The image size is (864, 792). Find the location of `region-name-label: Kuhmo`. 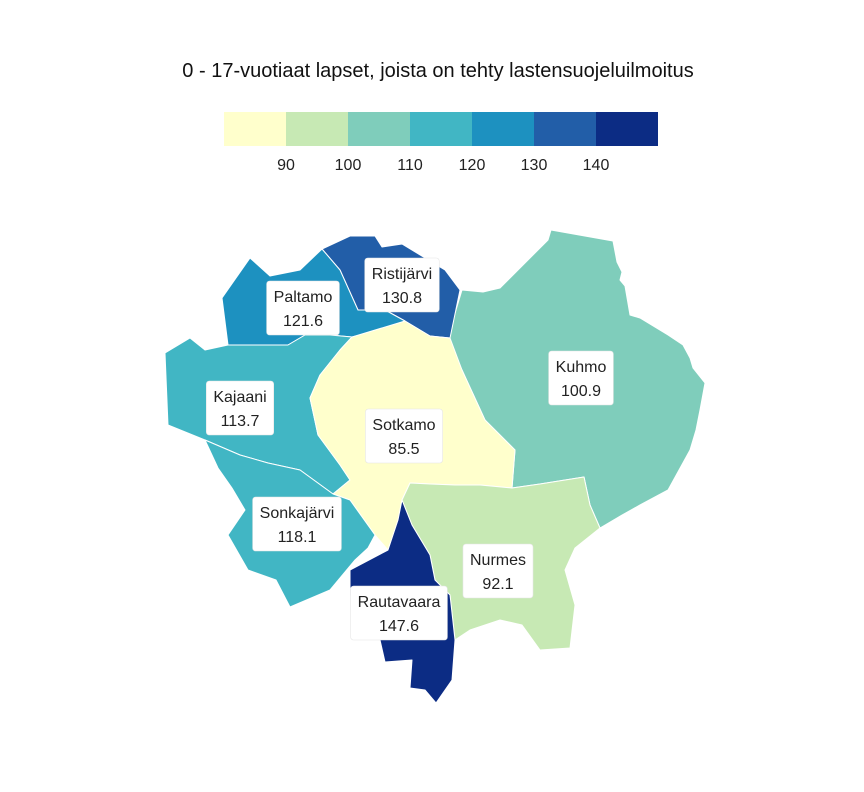

region-name-label: Kuhmo is located at coordinates (581, 367).